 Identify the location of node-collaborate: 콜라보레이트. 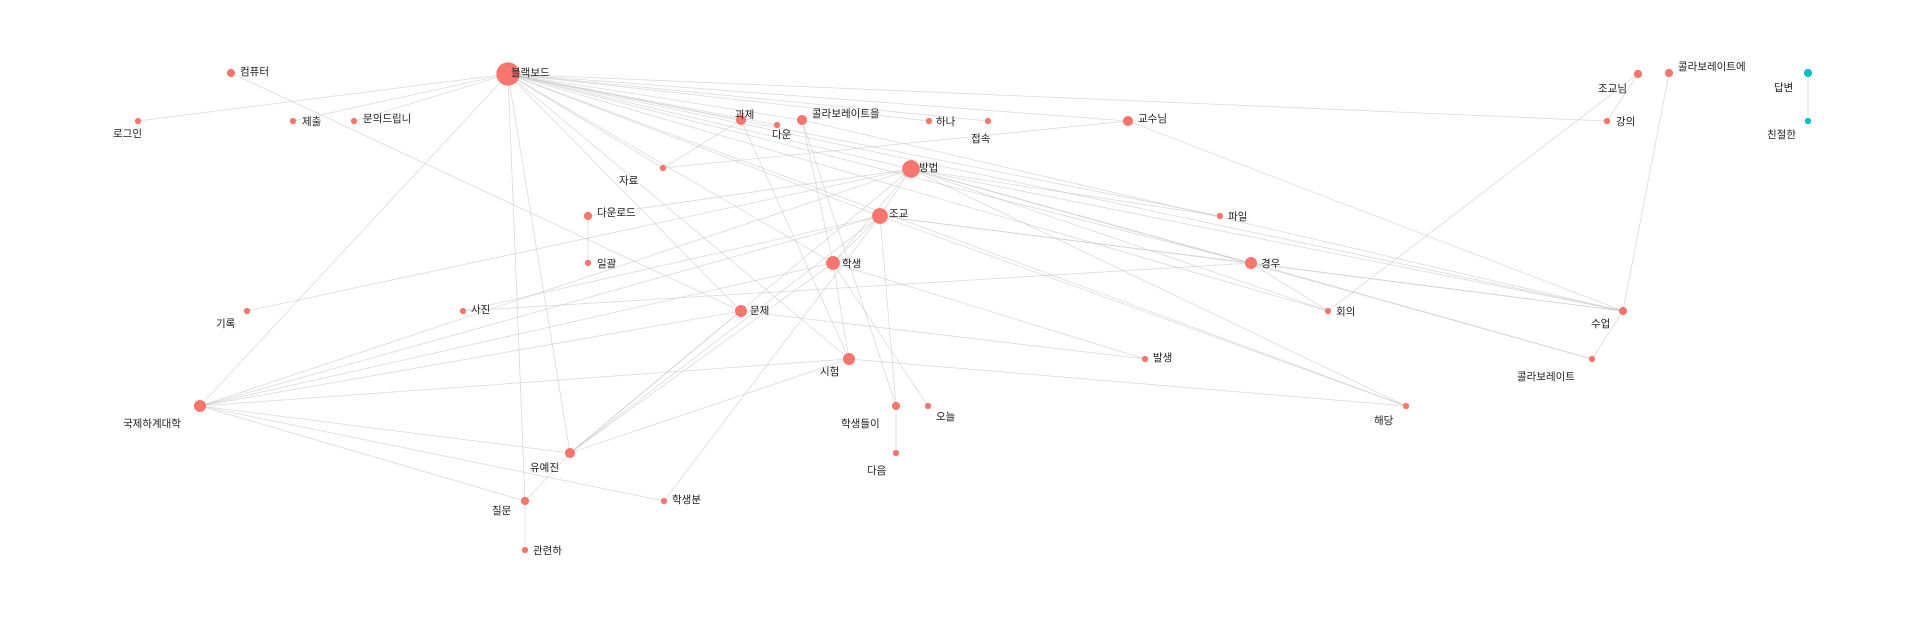
(1556, 369).